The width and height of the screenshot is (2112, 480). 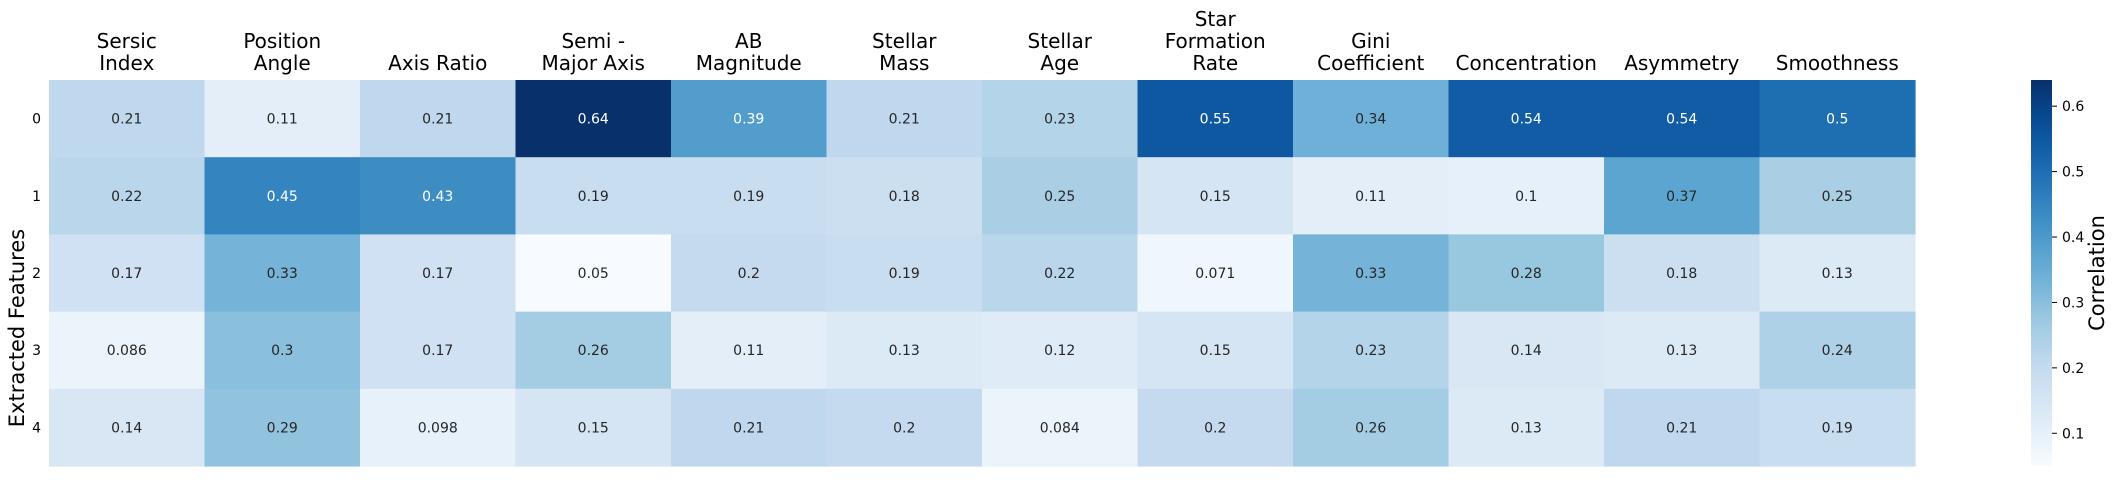 What do you see at coordinates (593, 274) in the screenshot?
I see `cell-value-label: 0.05` at bounding box center [593, 274].